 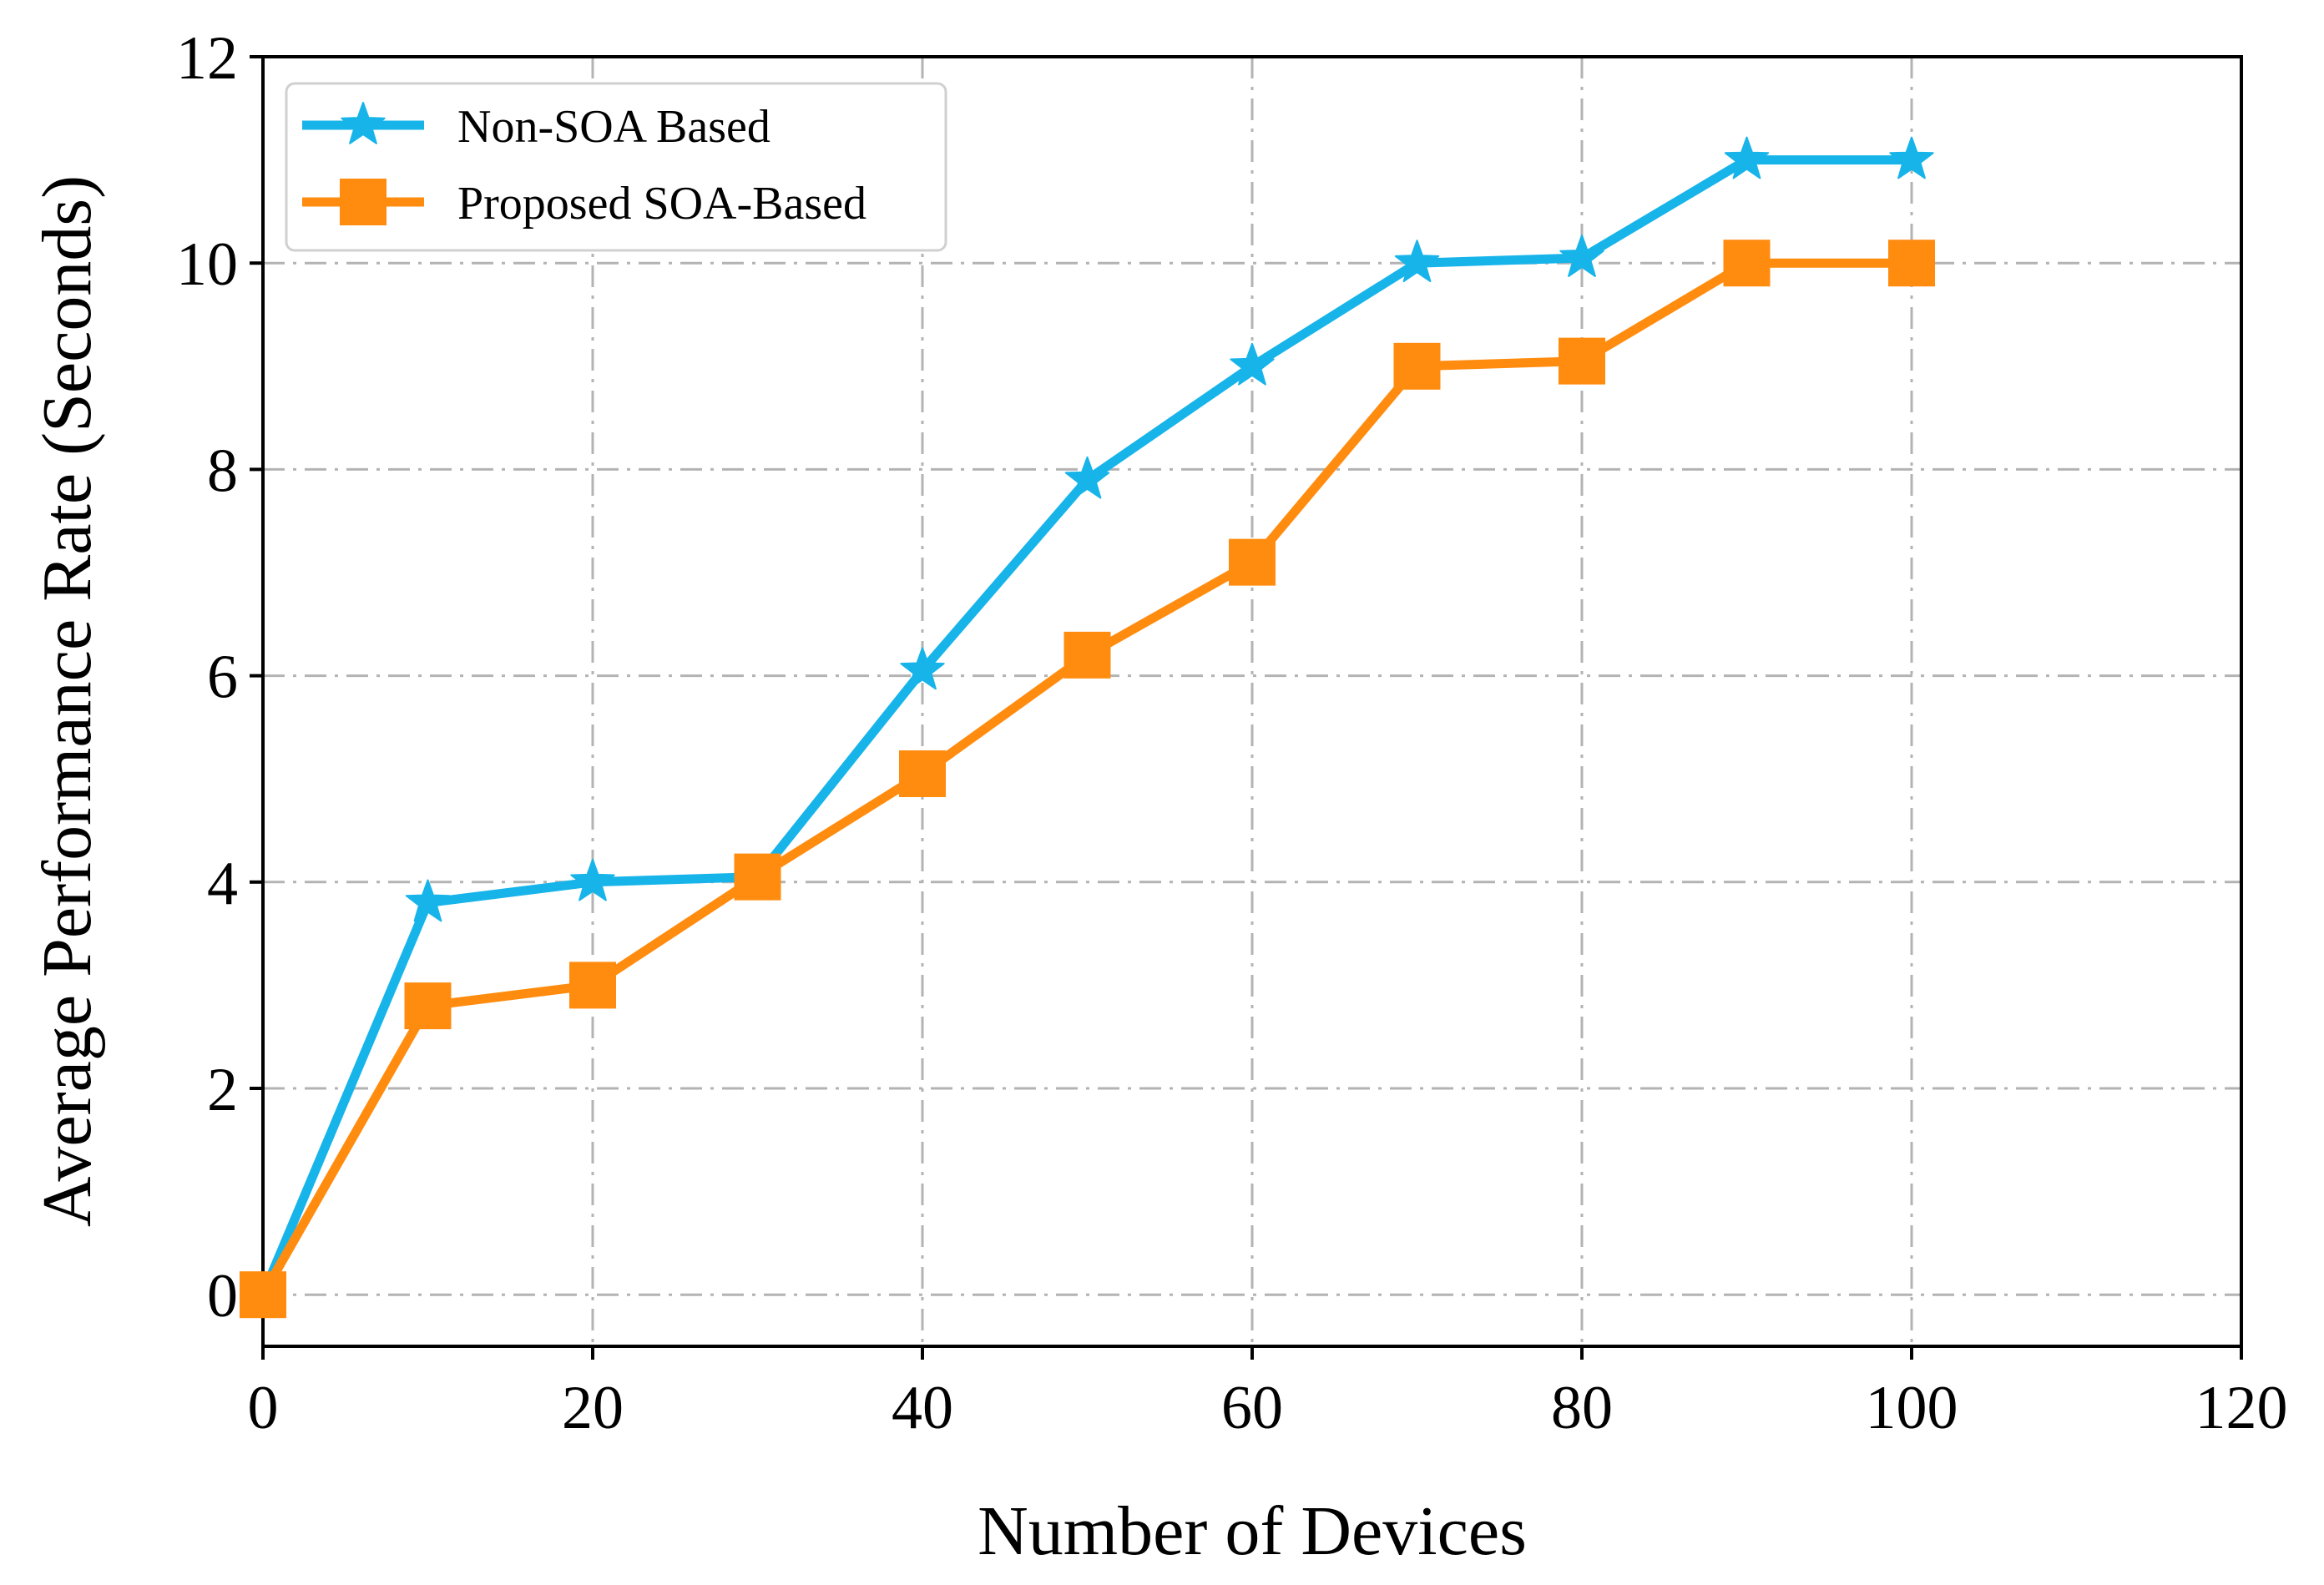 What do you see at coordinates (67, 701) in the screenshot?
I see `y-axis-title: Average Performance Rate (Seconds)` at bounding box center [67, 701].